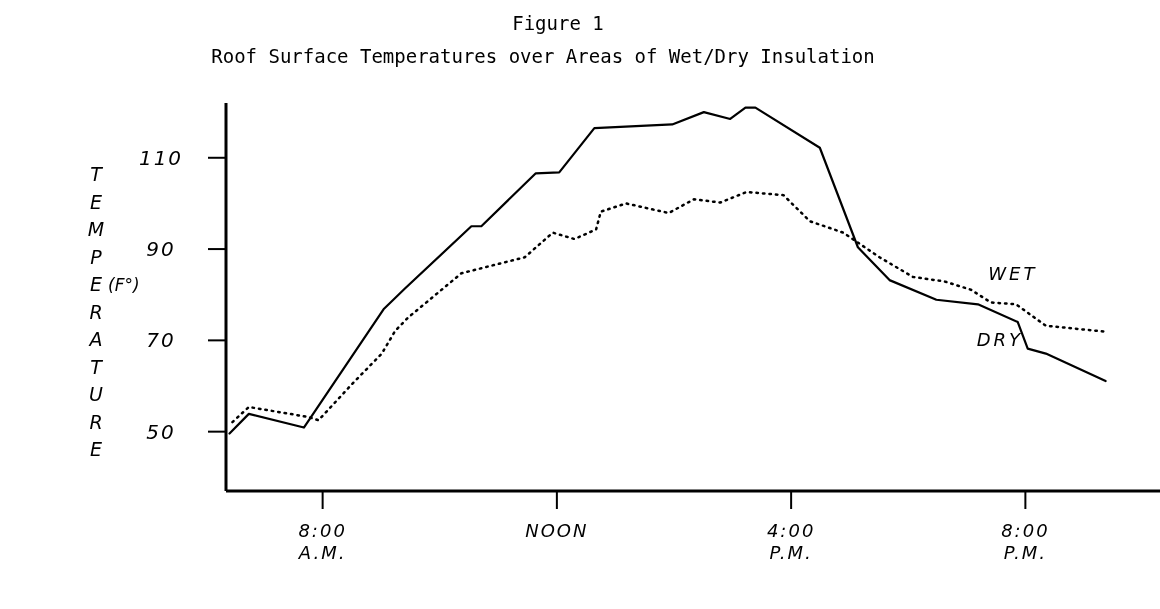  I want to click on text: (F°), so click(124, 284).